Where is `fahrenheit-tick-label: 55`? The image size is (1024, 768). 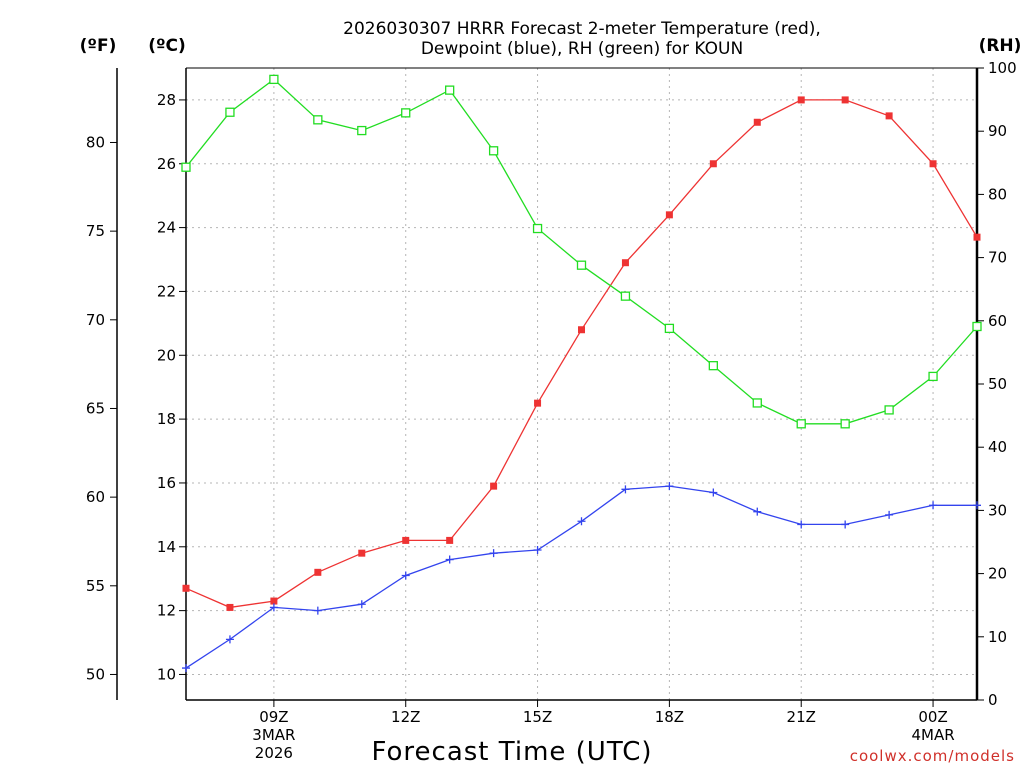 fahrenheit-tick-label: 55 is located at coordinates (95, 586).